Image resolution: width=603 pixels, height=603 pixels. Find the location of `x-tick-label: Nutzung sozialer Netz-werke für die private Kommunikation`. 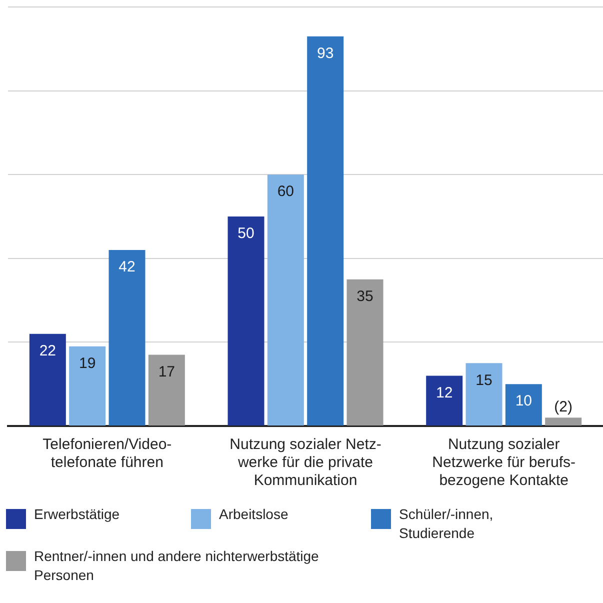

x-tick-label: Nutzung sozialer Netz-werke für die private Kommunikation is located at coordinates (306, 463).